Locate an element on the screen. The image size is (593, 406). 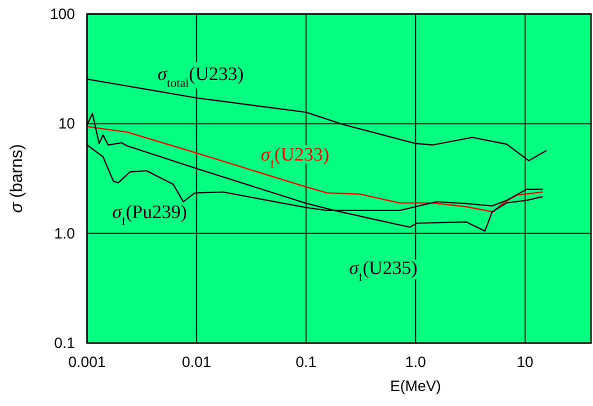
y-tick-label: 0.1 is located at coordinates (64, 343).